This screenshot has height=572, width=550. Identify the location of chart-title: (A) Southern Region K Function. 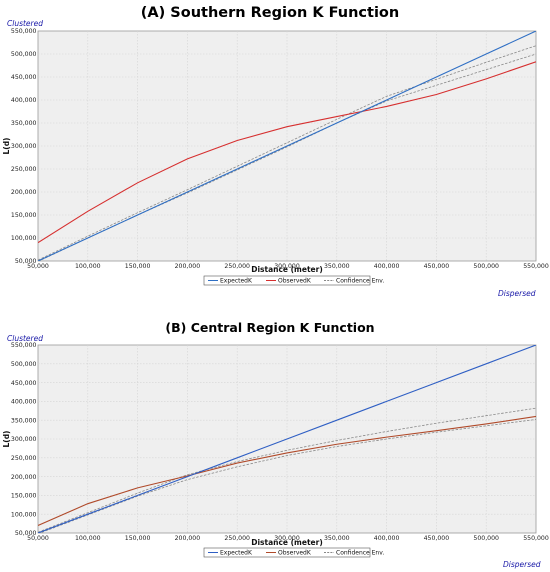
(270, 13).